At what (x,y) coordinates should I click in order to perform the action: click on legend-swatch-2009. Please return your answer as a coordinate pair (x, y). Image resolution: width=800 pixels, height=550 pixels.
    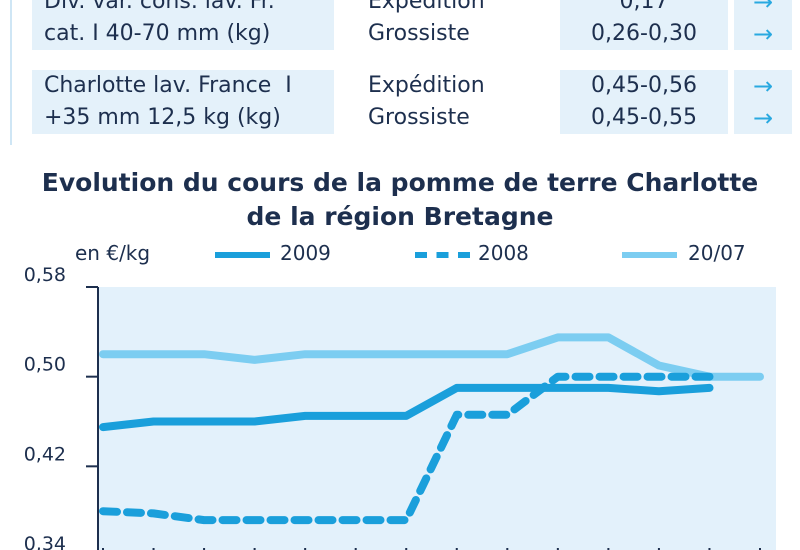
    Looking at the image, I should click on (242, 255).